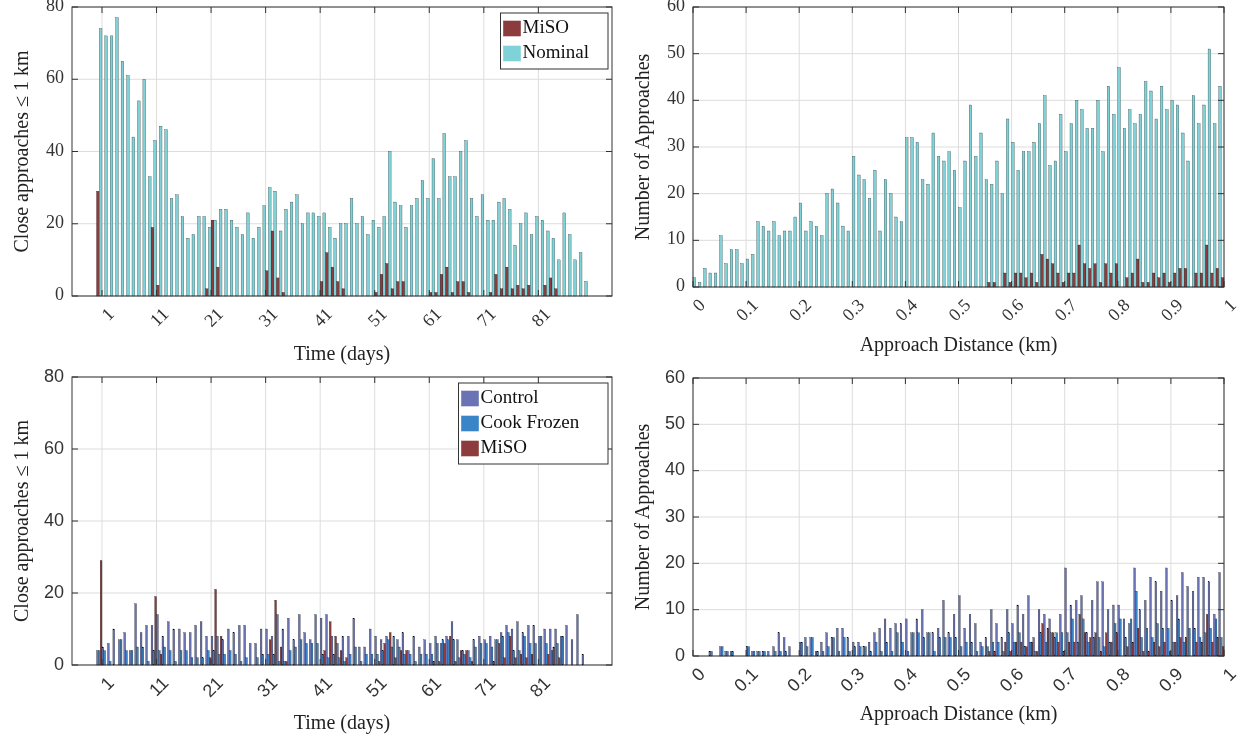 This screenshot has height=742, width=1253. Describe the element at coordinates (530, 422) in the screenshot. I see `legend-label: Cook Frozen` at that location.